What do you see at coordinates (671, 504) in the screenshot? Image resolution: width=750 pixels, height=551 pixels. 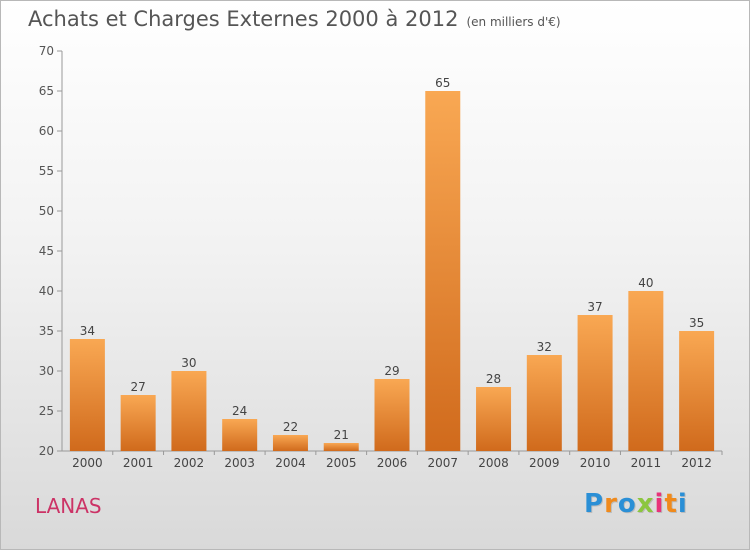 I see `logo-letter: t` at bounding box center [671, 504].